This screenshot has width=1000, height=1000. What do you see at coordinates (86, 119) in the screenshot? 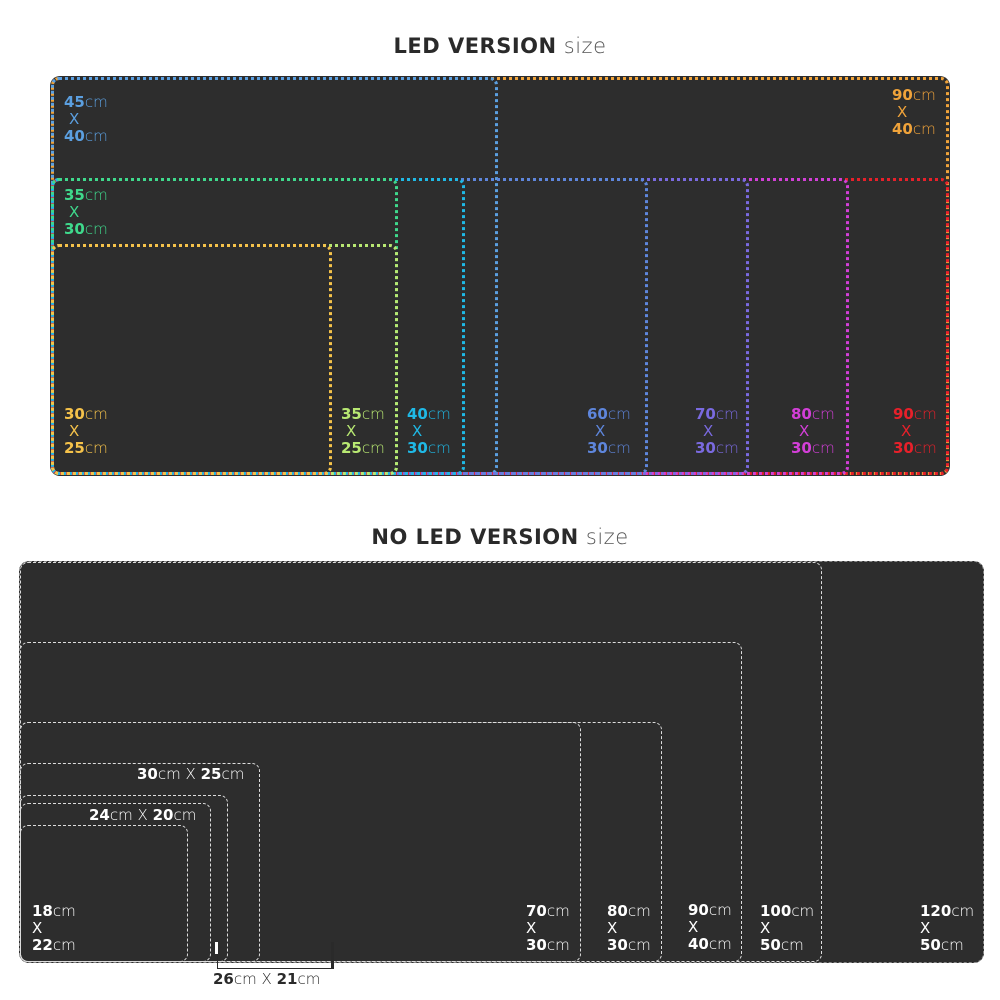
I see `led-size-label: 45cm X 40cm` at bounding box center [86, 119].